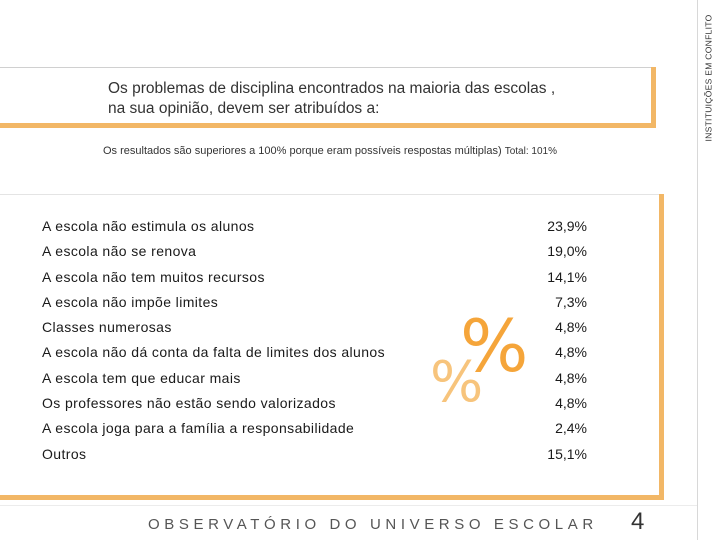 This screenshot has height=540, width=720. Describe the element at coordinates (708, 270) in the screenshot. I see `side-band` at that location.